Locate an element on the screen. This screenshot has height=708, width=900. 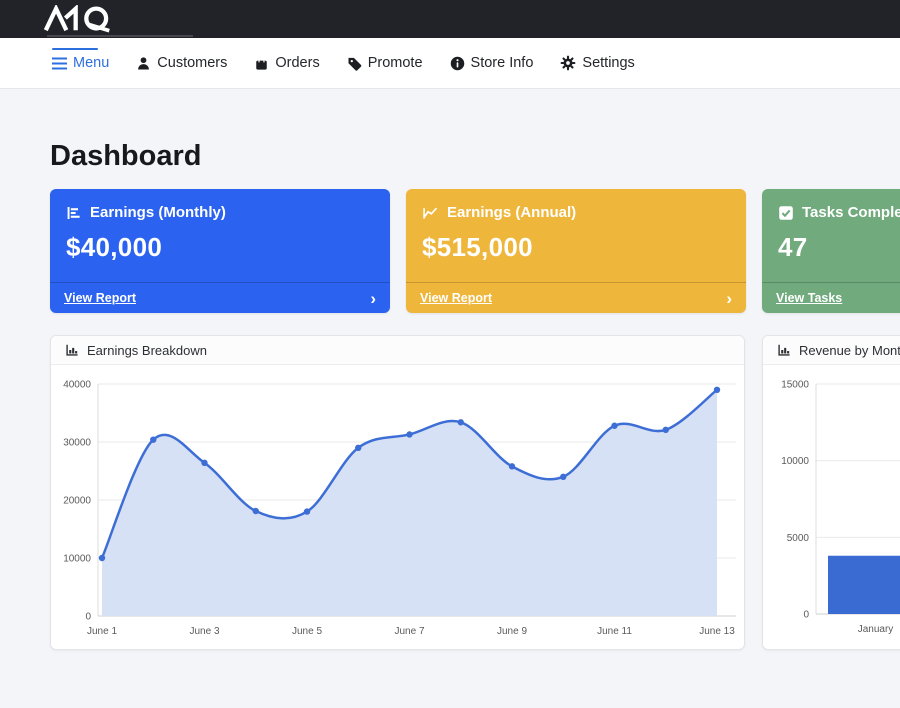
stat-card-title: Earnings (Monthly) is located at coordinates (158, 212).